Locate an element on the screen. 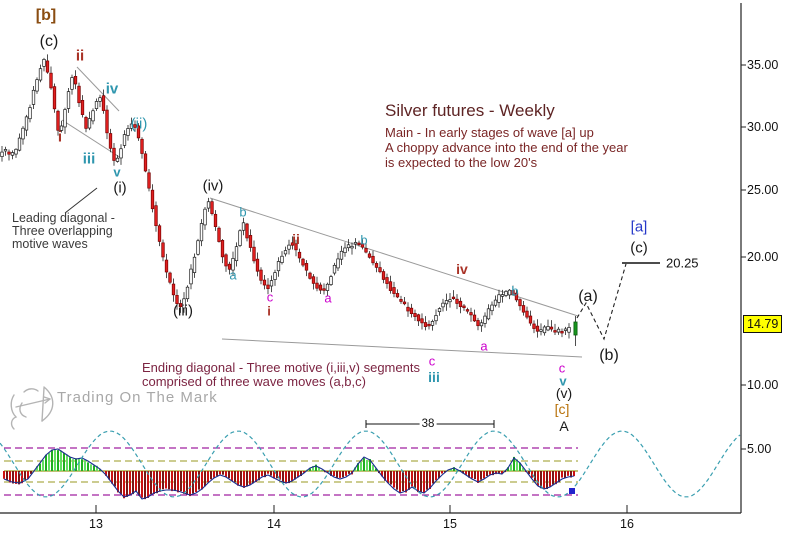 Image resolution: width=792 pixels, height=550 pixels. wave-label-a: [a] is located at coordinates (639, 227).